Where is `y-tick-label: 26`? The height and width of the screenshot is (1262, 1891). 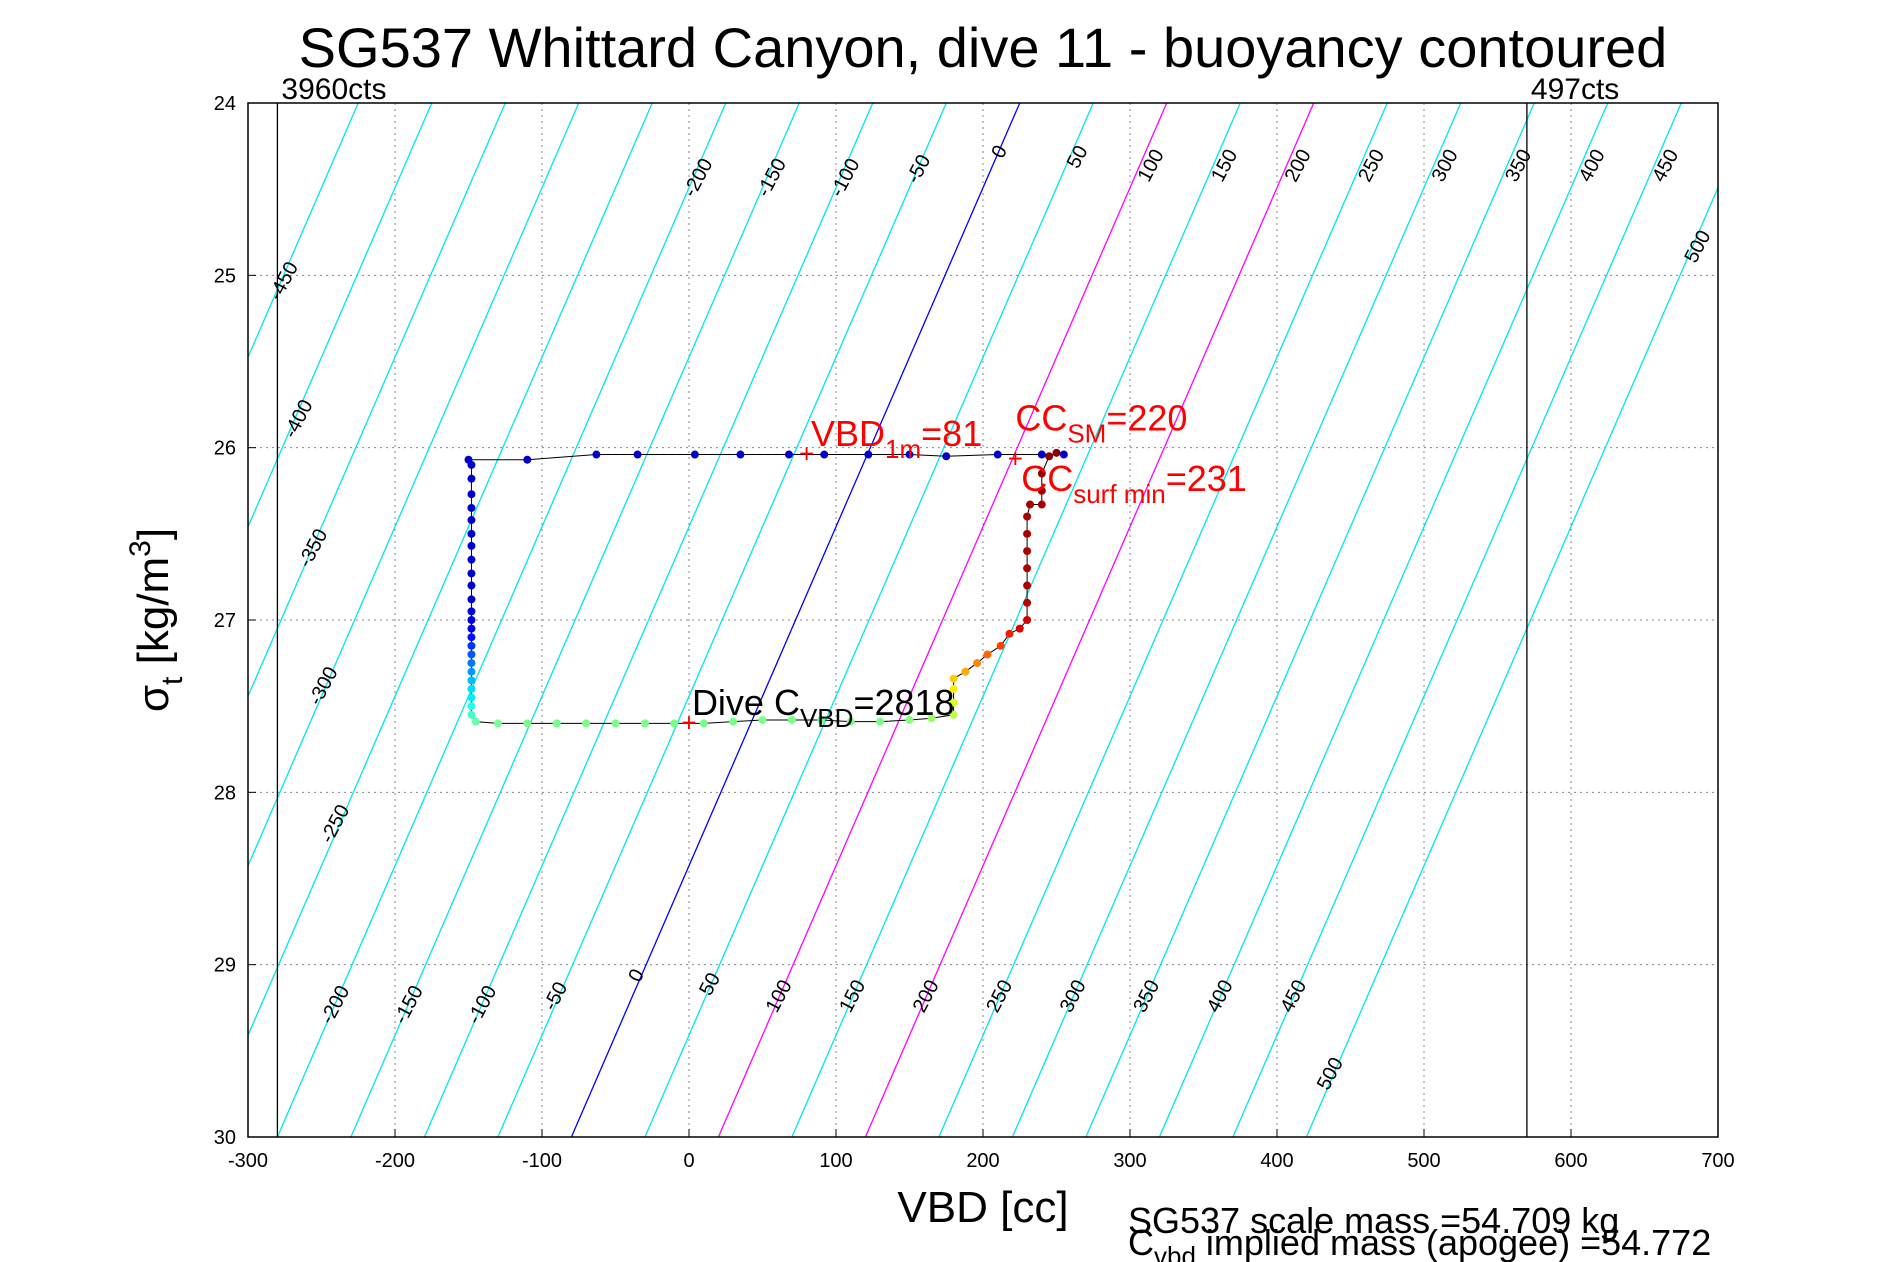
y-tick-label: 26 is located at coordinates (225, 449).